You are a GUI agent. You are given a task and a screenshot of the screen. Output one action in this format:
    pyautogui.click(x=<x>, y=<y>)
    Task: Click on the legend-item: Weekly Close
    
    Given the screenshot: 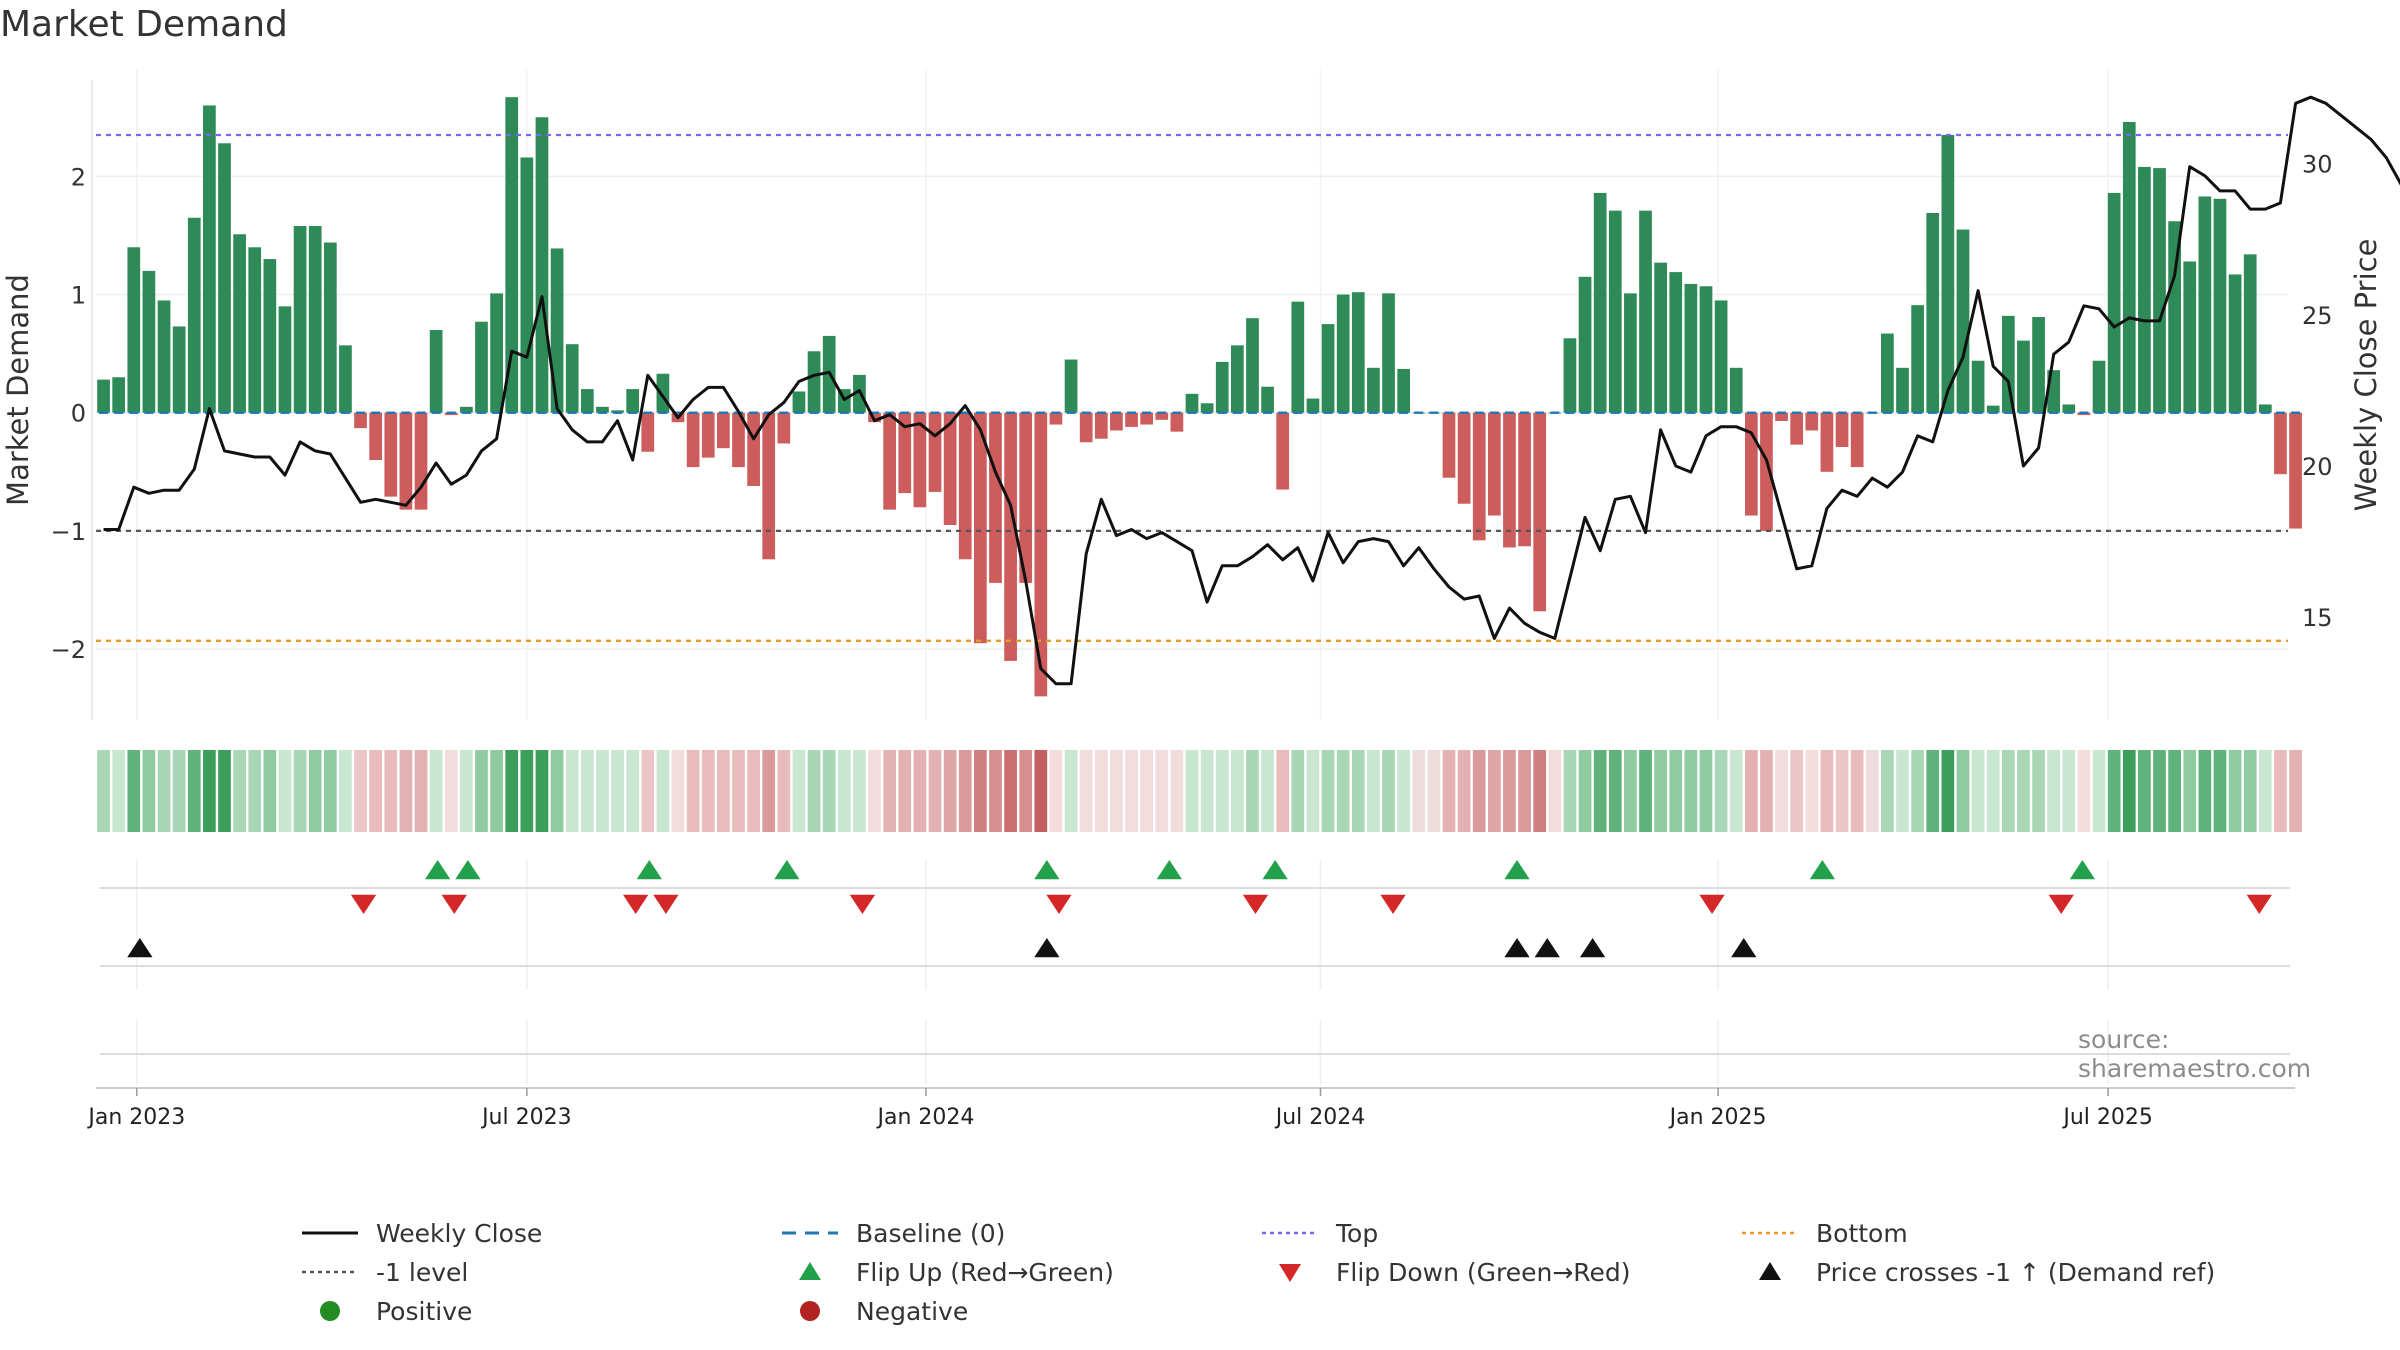 What is the action you would take?
    pyautogui.click(x=421, y=1233)
    